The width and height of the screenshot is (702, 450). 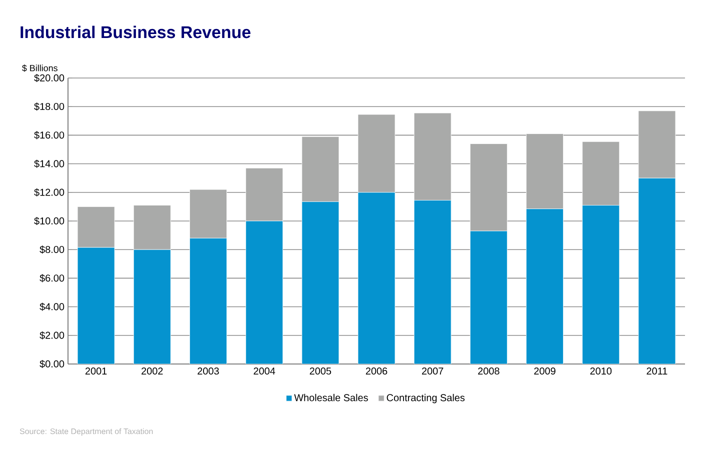 I want to click on y-tick-label: $18.00, so click(x=49, y=106).